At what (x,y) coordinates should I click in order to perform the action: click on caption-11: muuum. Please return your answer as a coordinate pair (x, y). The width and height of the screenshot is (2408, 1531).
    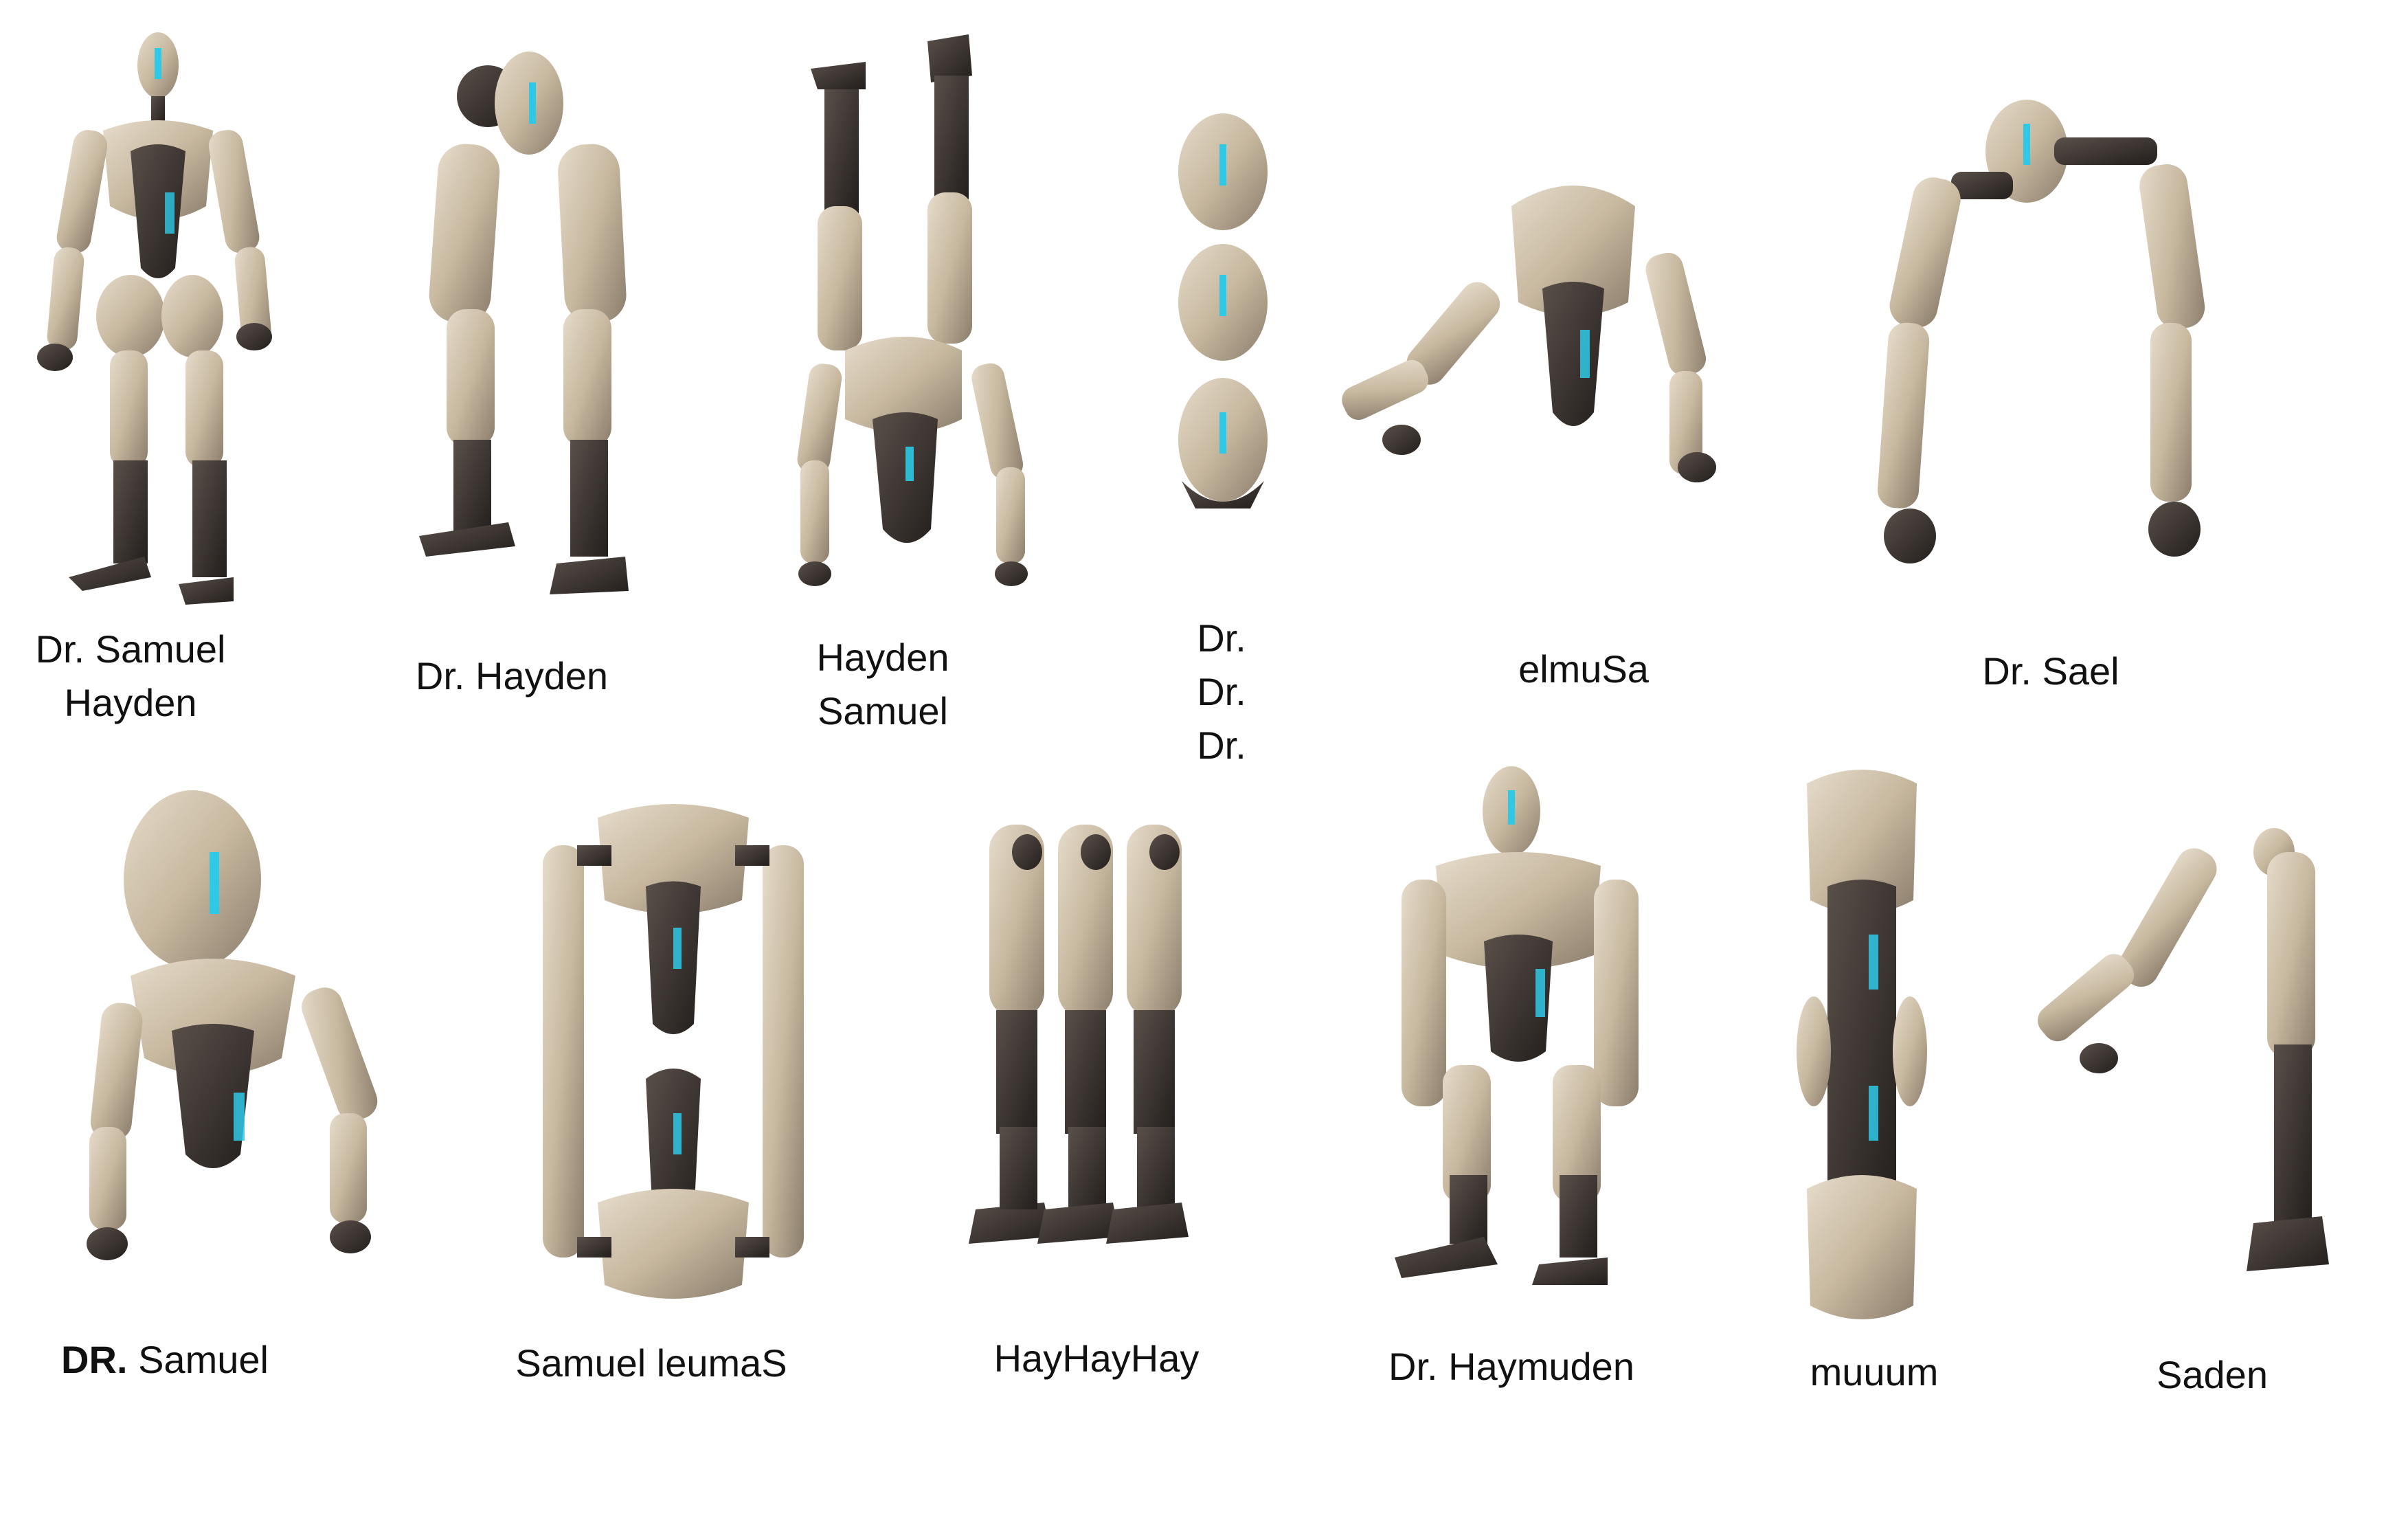
    Looking at the image, I should click on (1874, 1372).